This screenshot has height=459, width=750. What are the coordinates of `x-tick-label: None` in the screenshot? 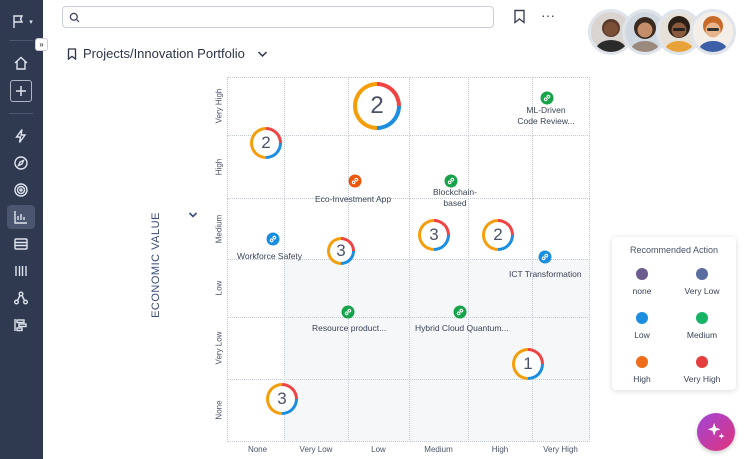 It's located at (257, 449).